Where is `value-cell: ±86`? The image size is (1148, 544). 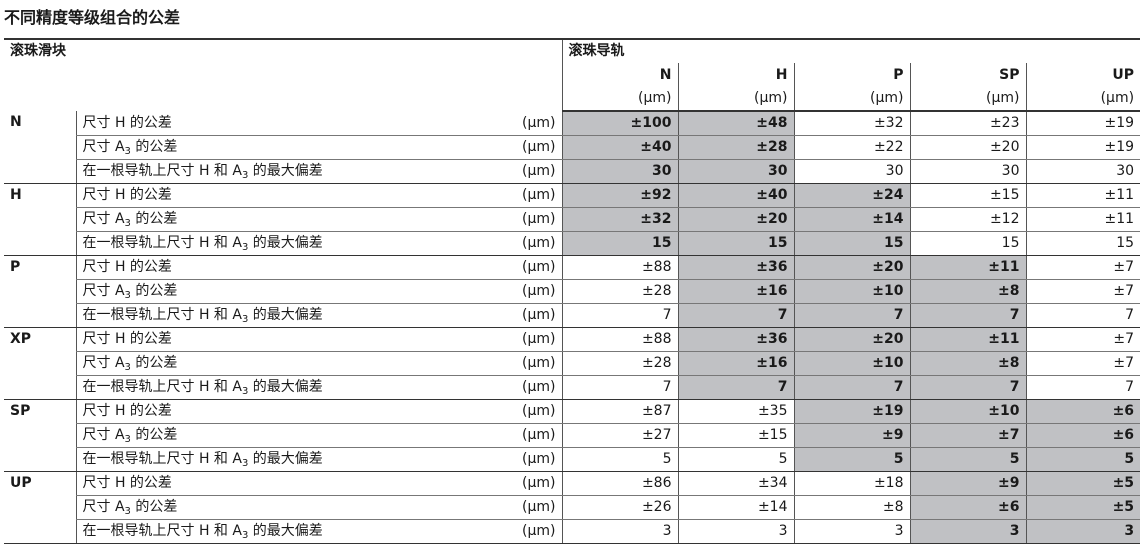
value-cell: ±86 is located at coordinates (619, 483).